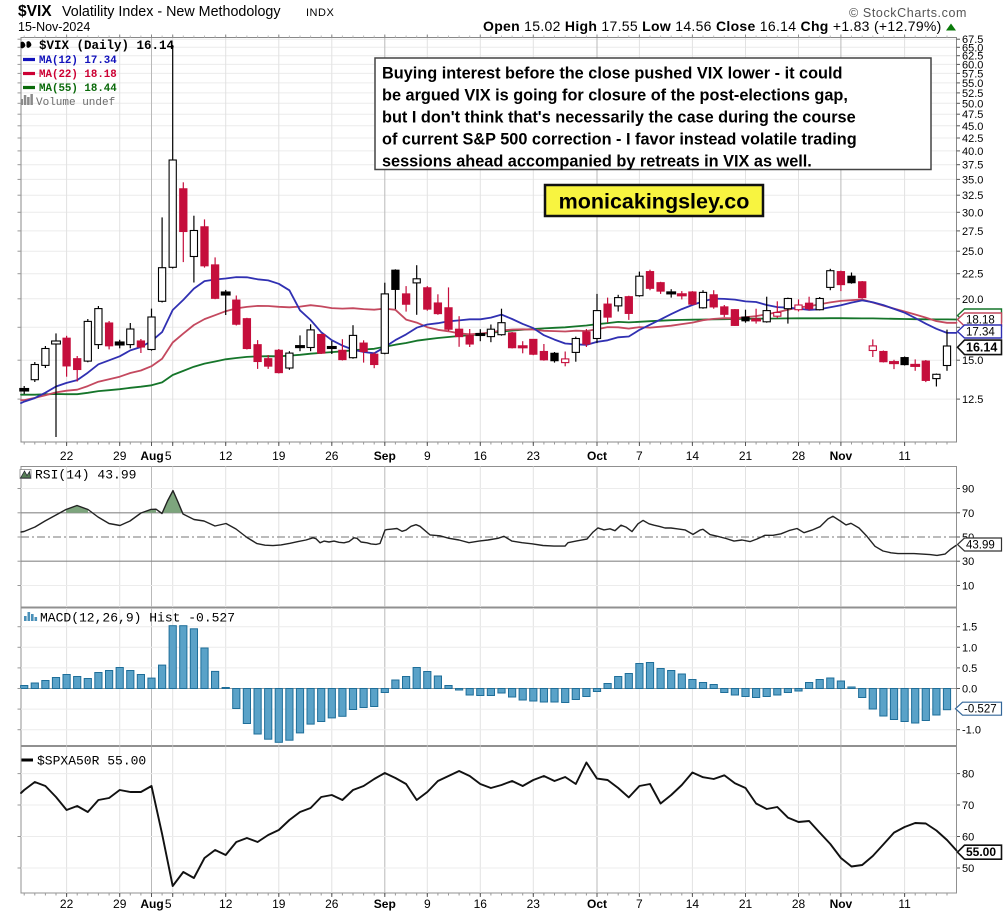 Image resolution: width=1004 pixels, height=915 pixels. What do you see at coordinates (972, 139) in the screenshot?
I see `svg-text: 42.5` at bounding box center [972, 139].